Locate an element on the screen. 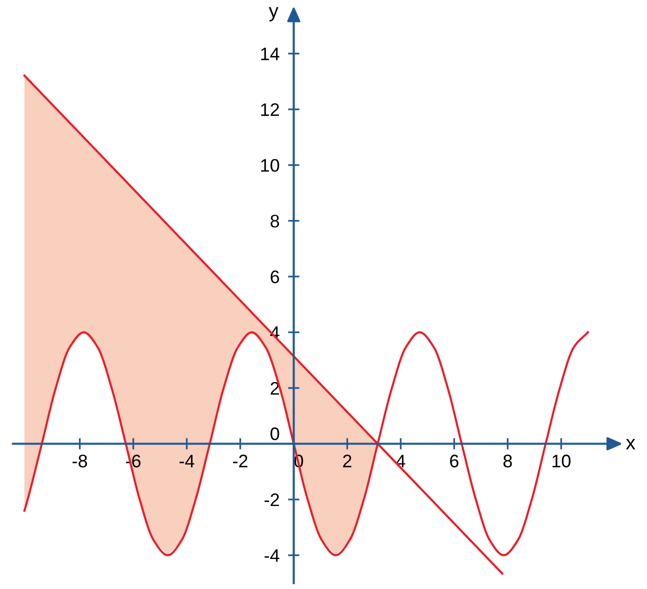 The width and height of the screenshot is (647, 589). x-tick-label: 10 is located at coordinates (561, 461).